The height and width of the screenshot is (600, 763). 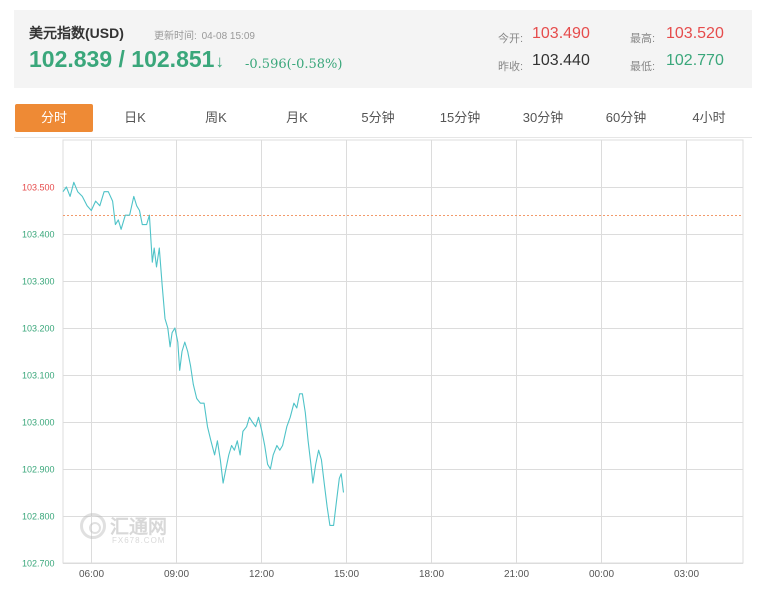 What do you see at coordinates (695, 60) in the screenshot?
I see `low-value: 102.770` at bounding box center [695, 60].